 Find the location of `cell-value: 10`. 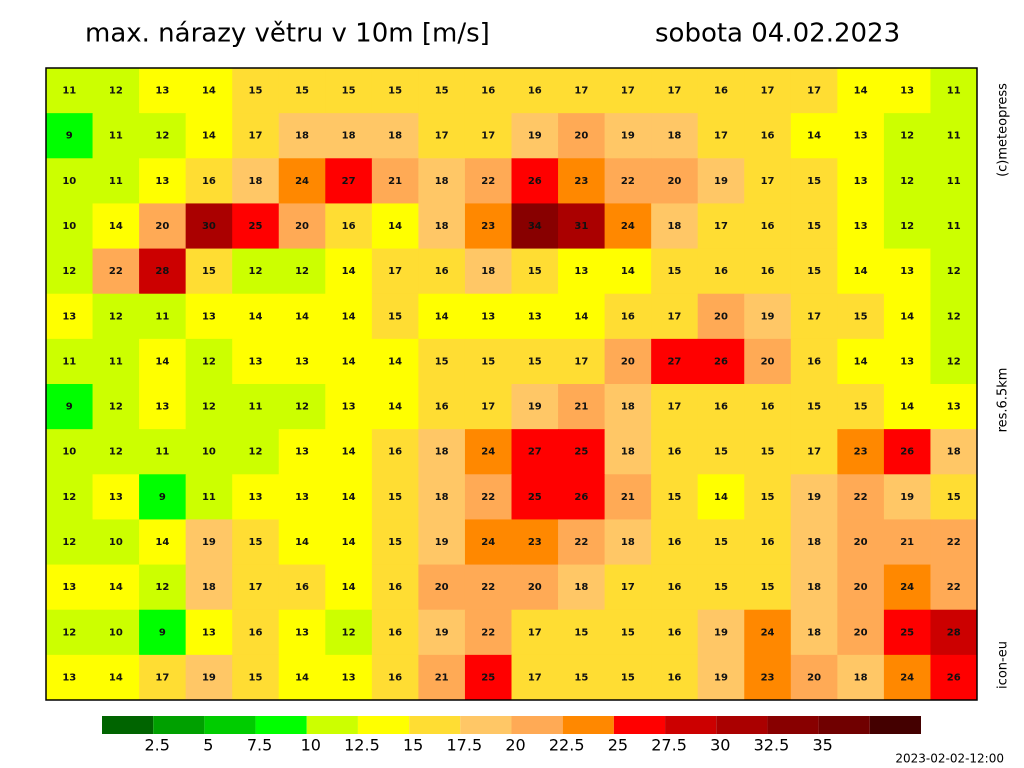

cell-value: 10 is located at coordinates (116, 632).